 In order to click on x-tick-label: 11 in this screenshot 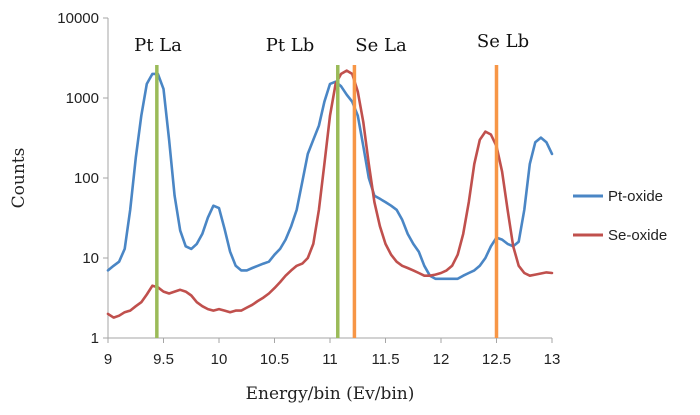, I will do `click(330, 359)`.